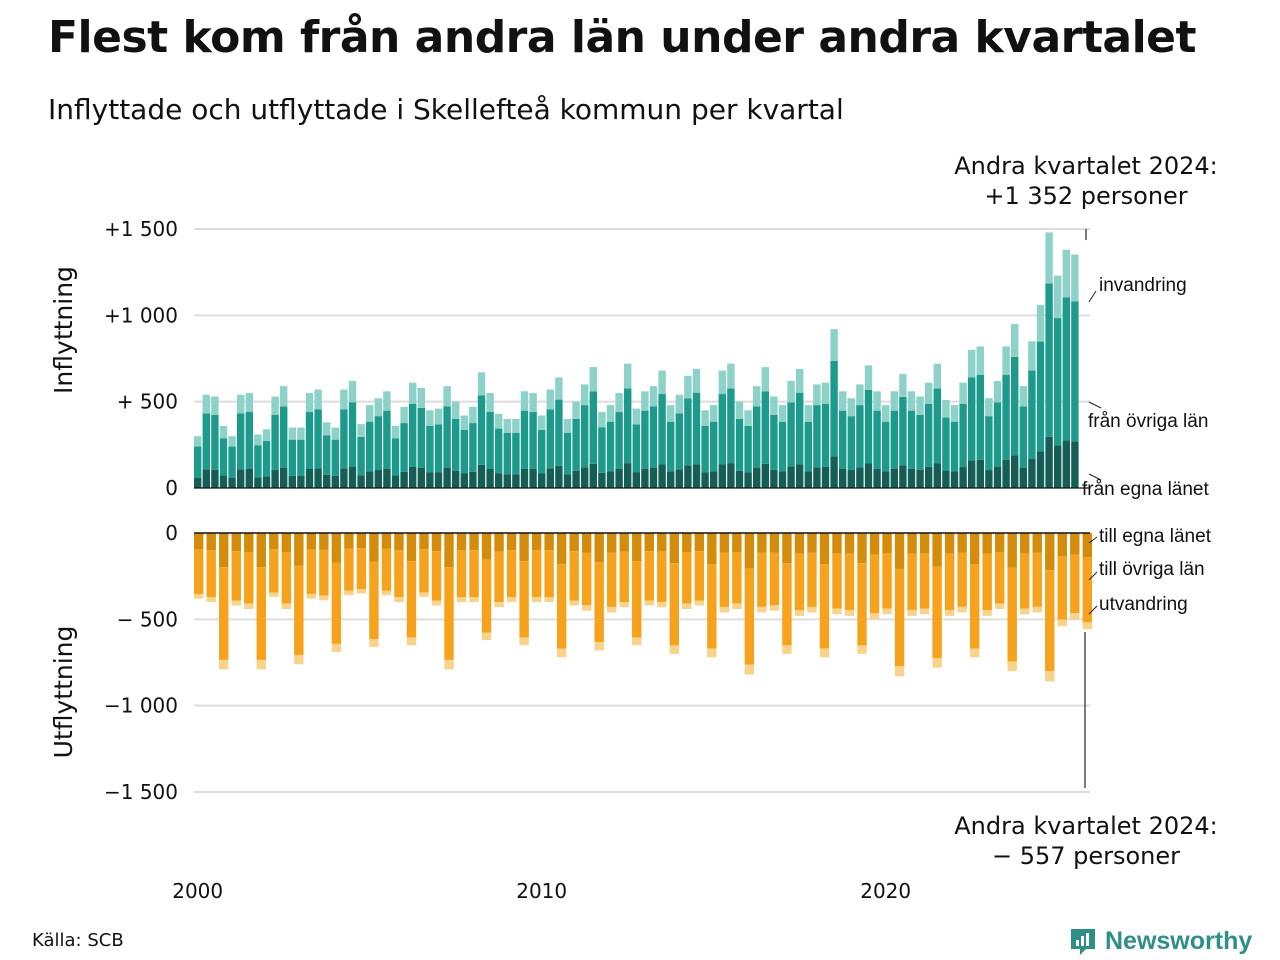 This screenshot has width=1280, height=960. What do you see at coordinates (1179, 940) in the screenshot?
I see `brand-name: Newsworthy` at bounding box center [1179, 940].